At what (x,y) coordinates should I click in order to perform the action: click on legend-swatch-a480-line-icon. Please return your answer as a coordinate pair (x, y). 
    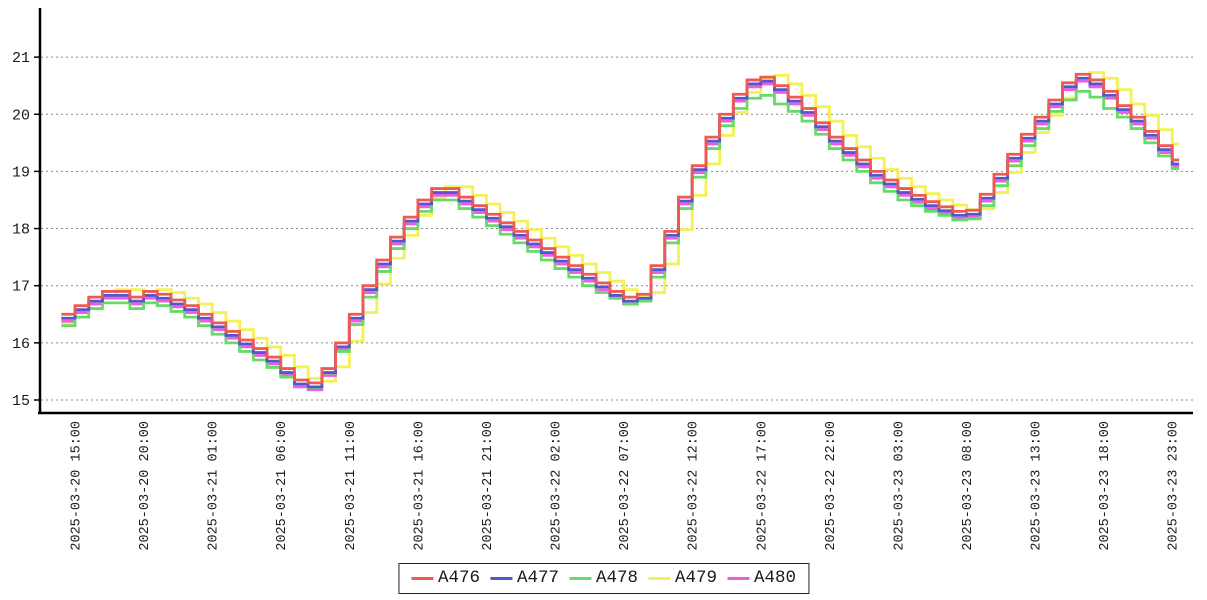
    Looking at the image, I should click on (738, 578).